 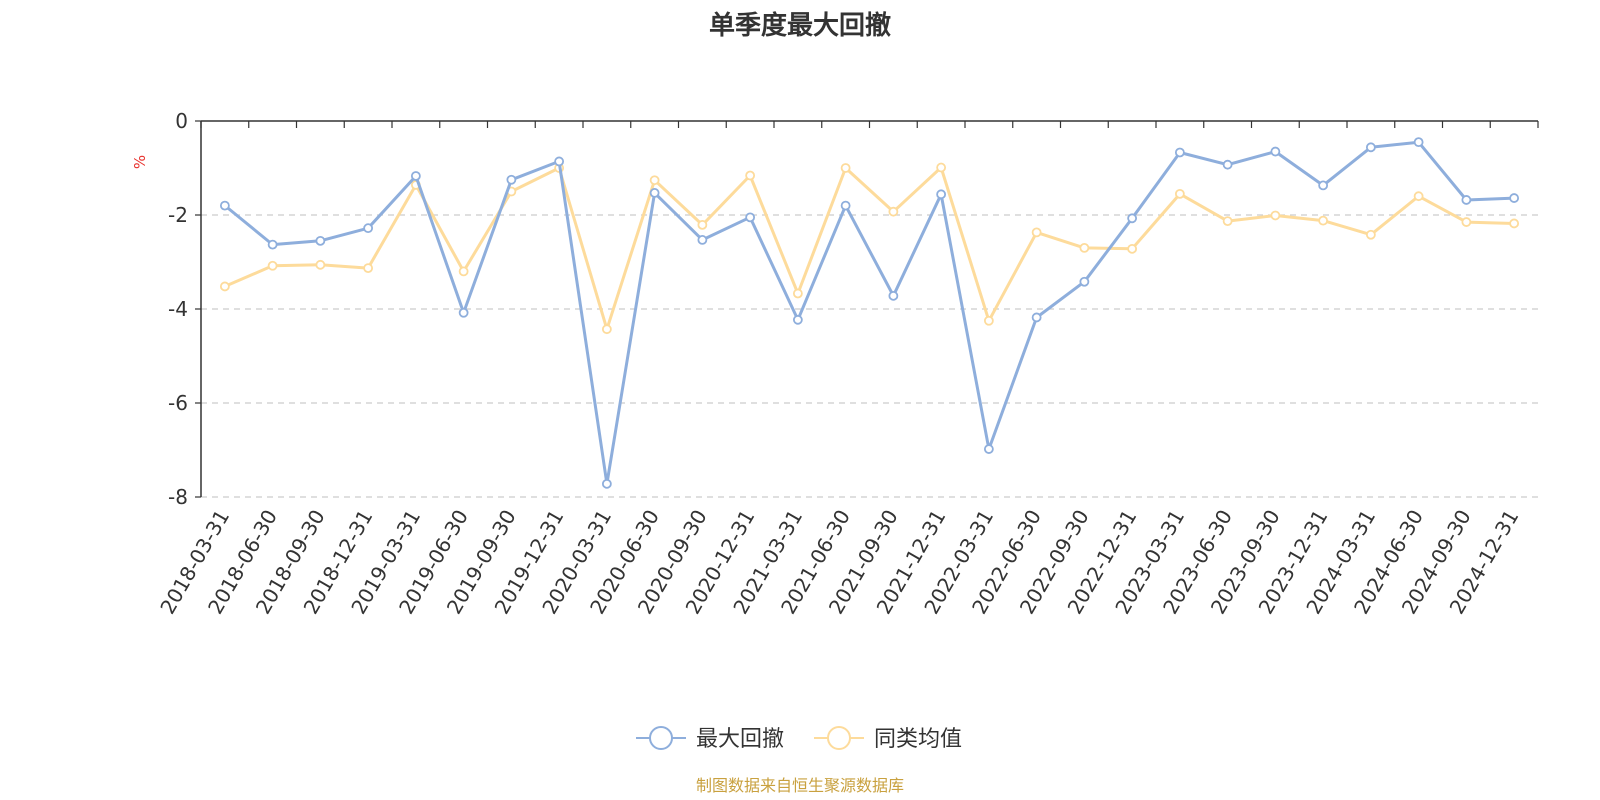 I want to click on y-axis-unit-label: %, so click(x=140, y=162).